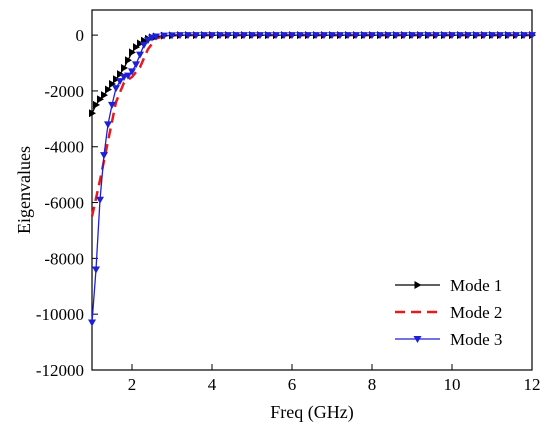  I want to click on x-tick-label: 2, so click(132, 384).